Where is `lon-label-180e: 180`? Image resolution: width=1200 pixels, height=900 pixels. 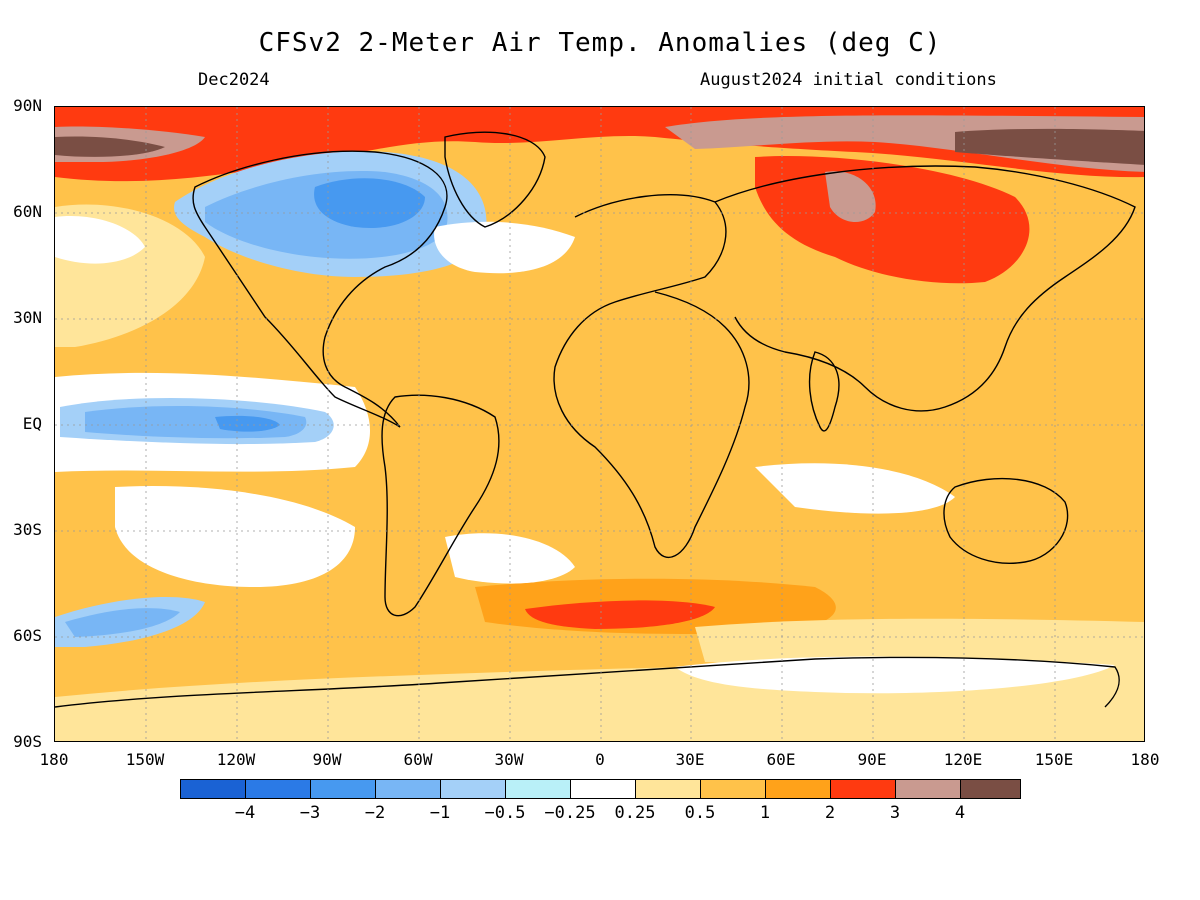 lon-label-180e: 180 is located at coordinates (1145, 759).